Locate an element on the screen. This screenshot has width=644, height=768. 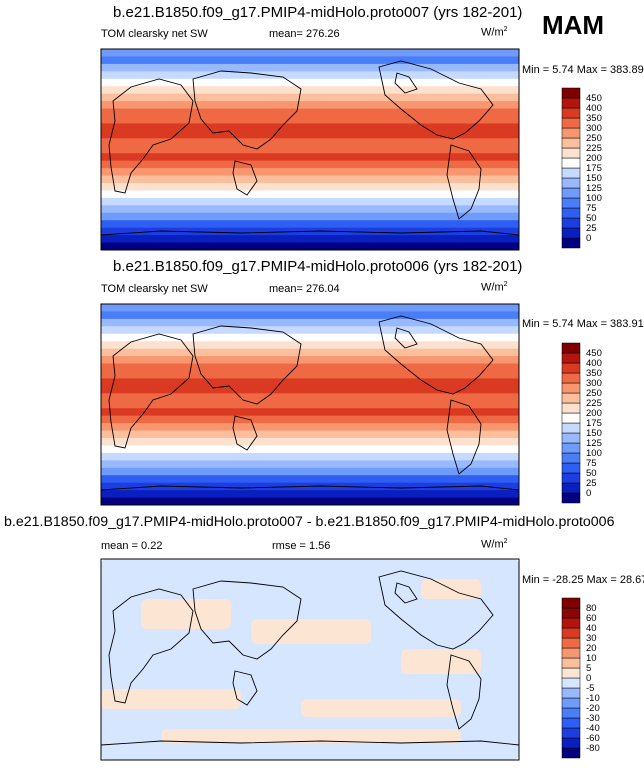
colorbar-tick-label: -5 is located at coordinates (590, 688).